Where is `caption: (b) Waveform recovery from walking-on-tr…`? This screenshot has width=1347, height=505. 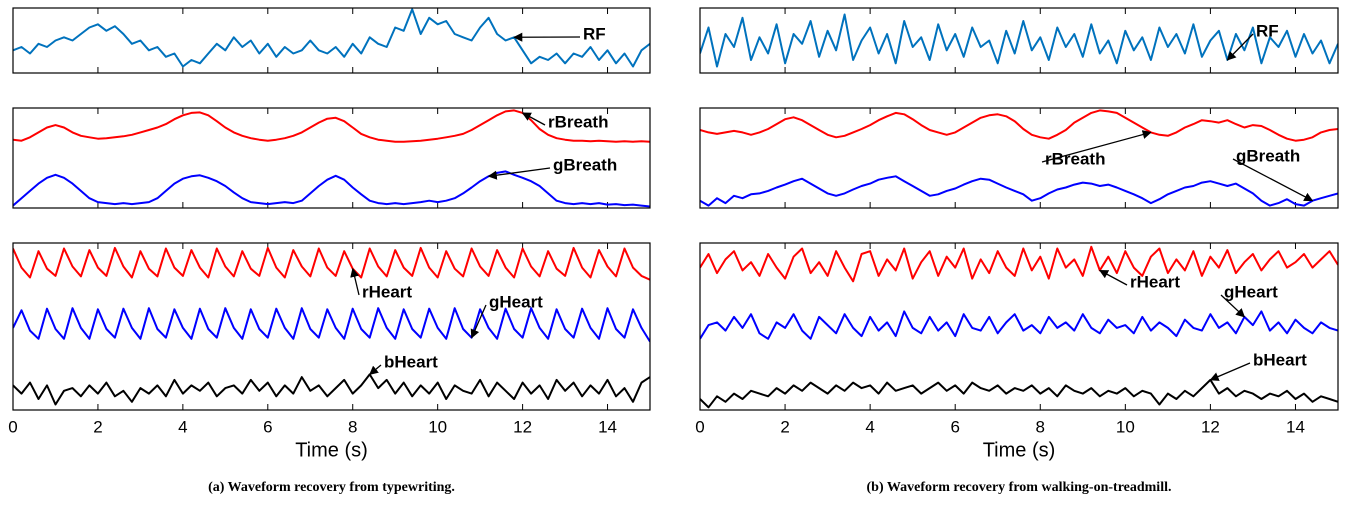 caption: (b) Waveform recovery from walking-on-tr… is located at coordinates (1019, 487).